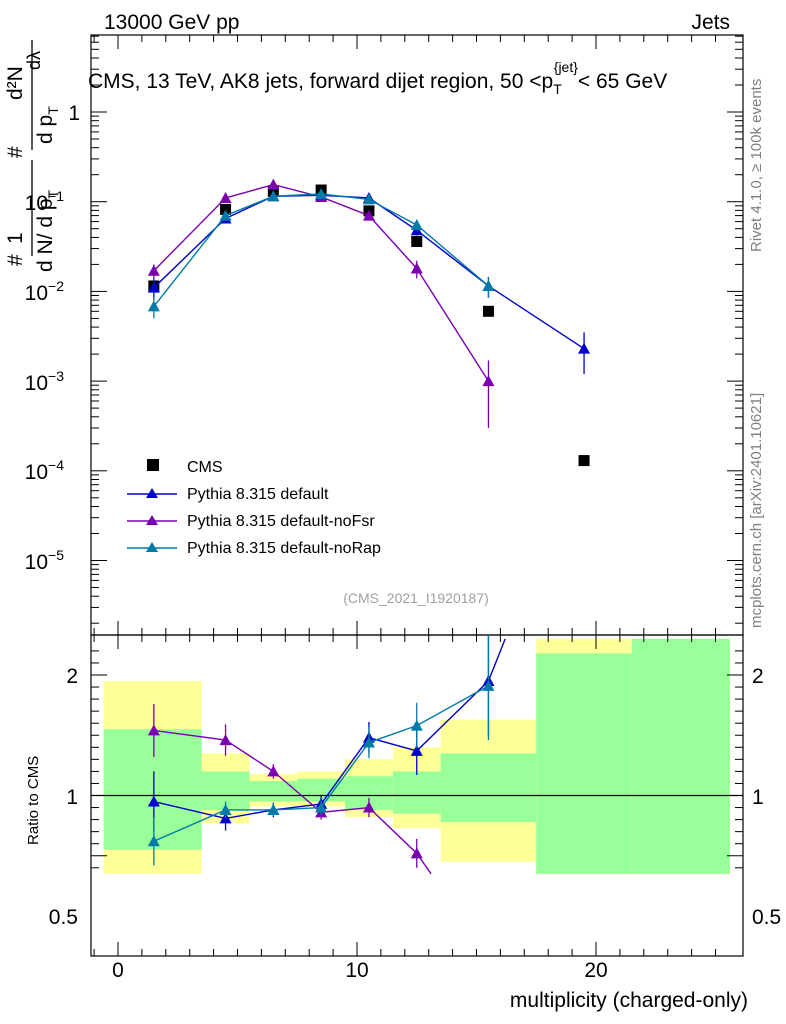  Describe the element at coordinates (153, 465) in the screenshot. I see `legend-cms-marker` at that location.